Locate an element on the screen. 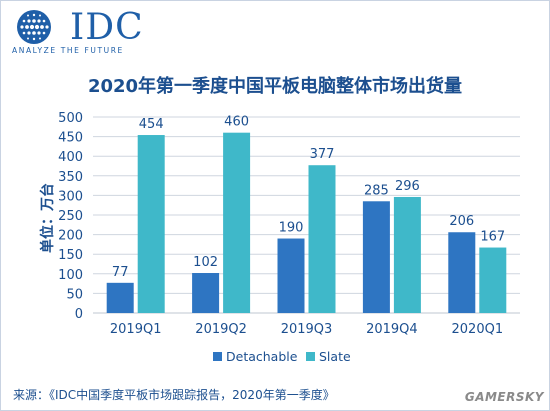 The image size is (550, 411). bar-detachable-2019q1 is located at coordinates (120, 297).